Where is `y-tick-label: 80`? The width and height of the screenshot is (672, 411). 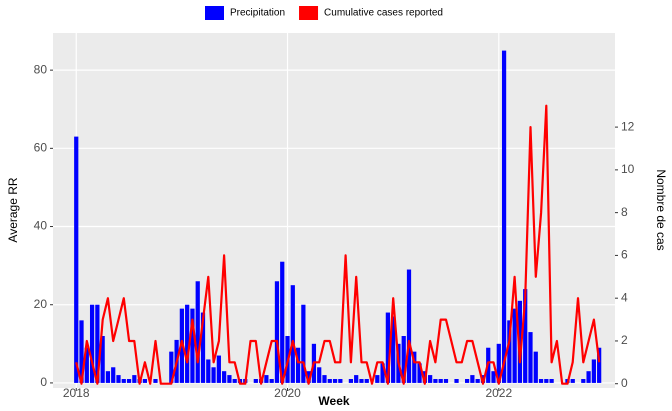 y-tick-label: 80 is located at coordinates (41, 69).